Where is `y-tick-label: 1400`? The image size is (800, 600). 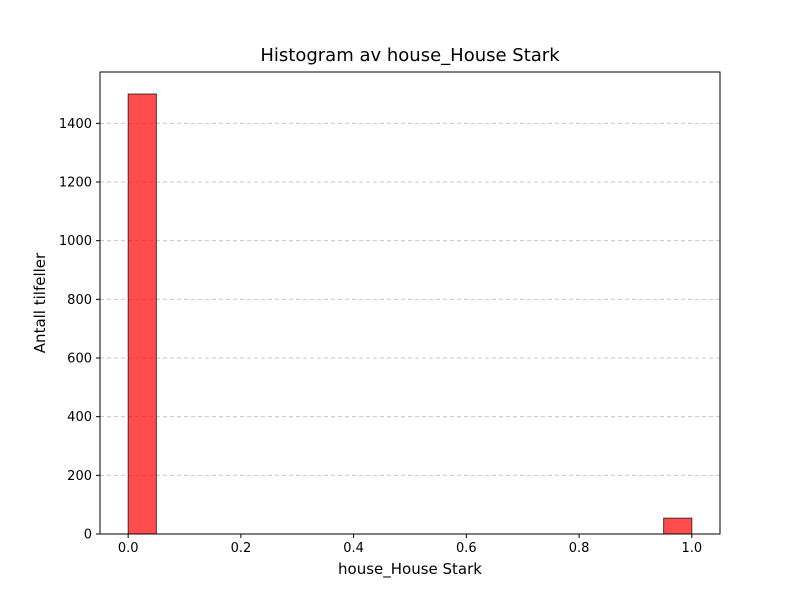
y-tick-label: 1400 is located at coordinates (75, 124).